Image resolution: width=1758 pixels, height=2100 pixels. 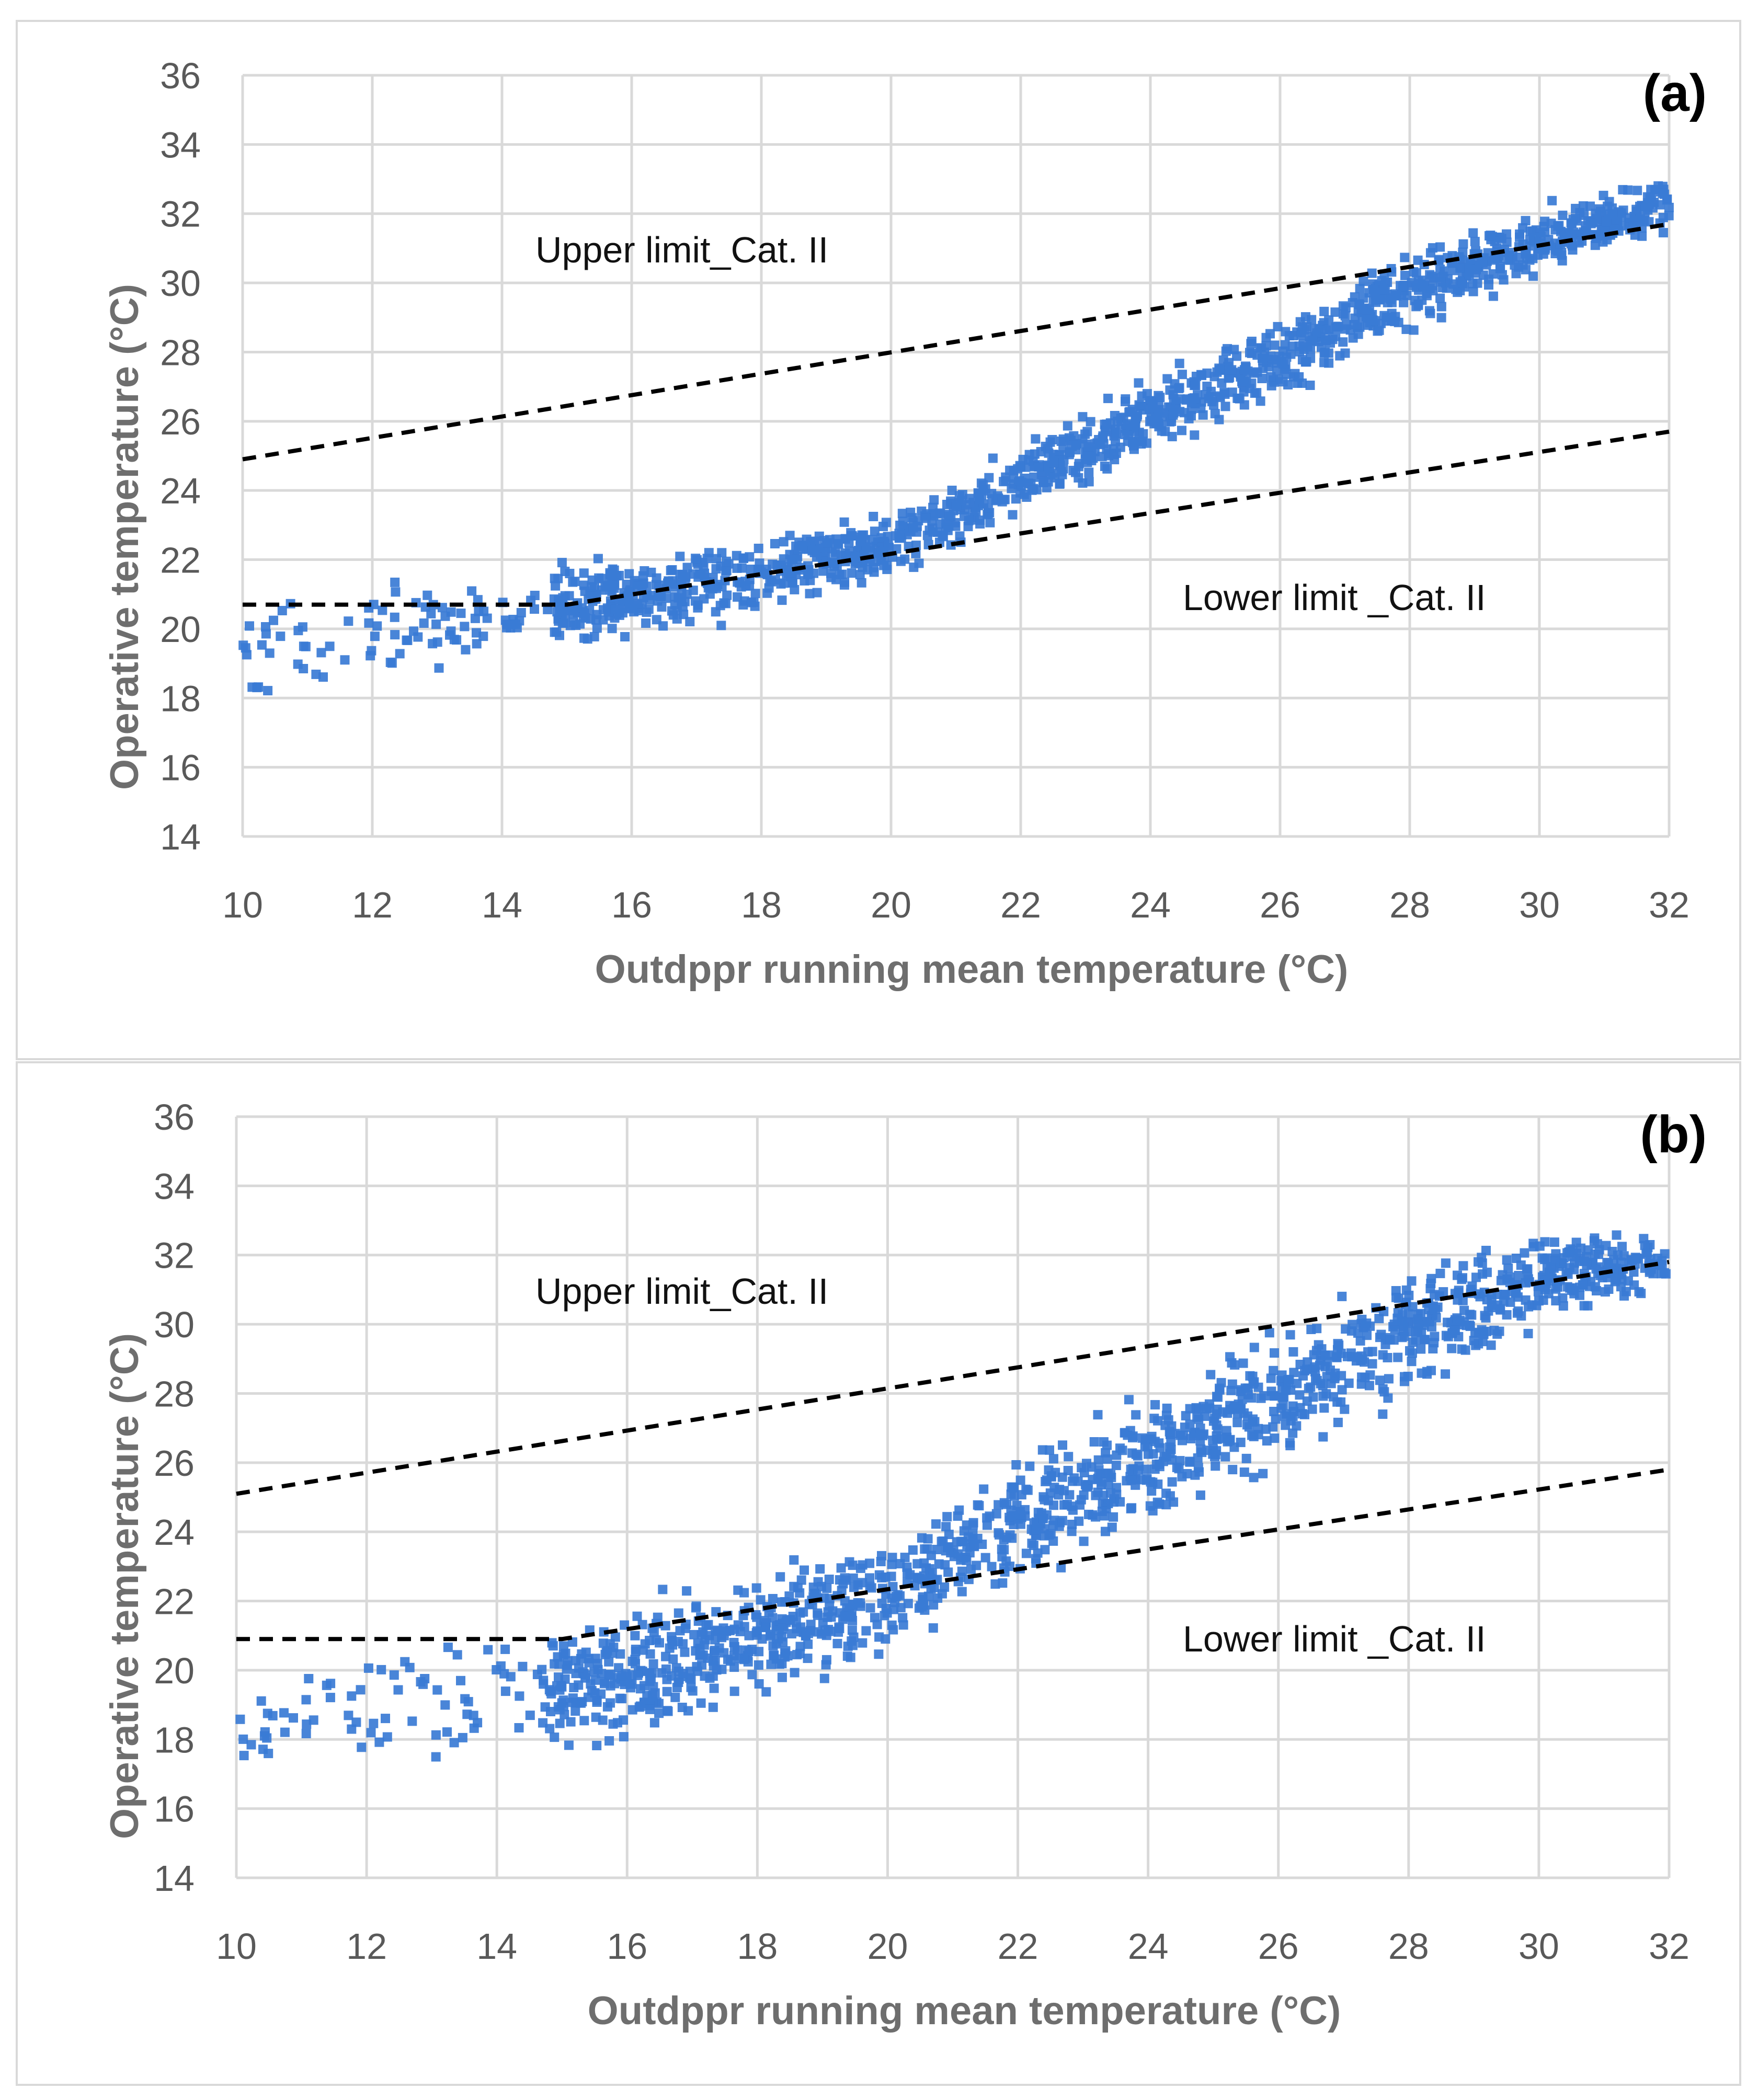 I want to click on chart-b-y-axis-title: Operative temperature (°C), so click(x=124, y=1586).